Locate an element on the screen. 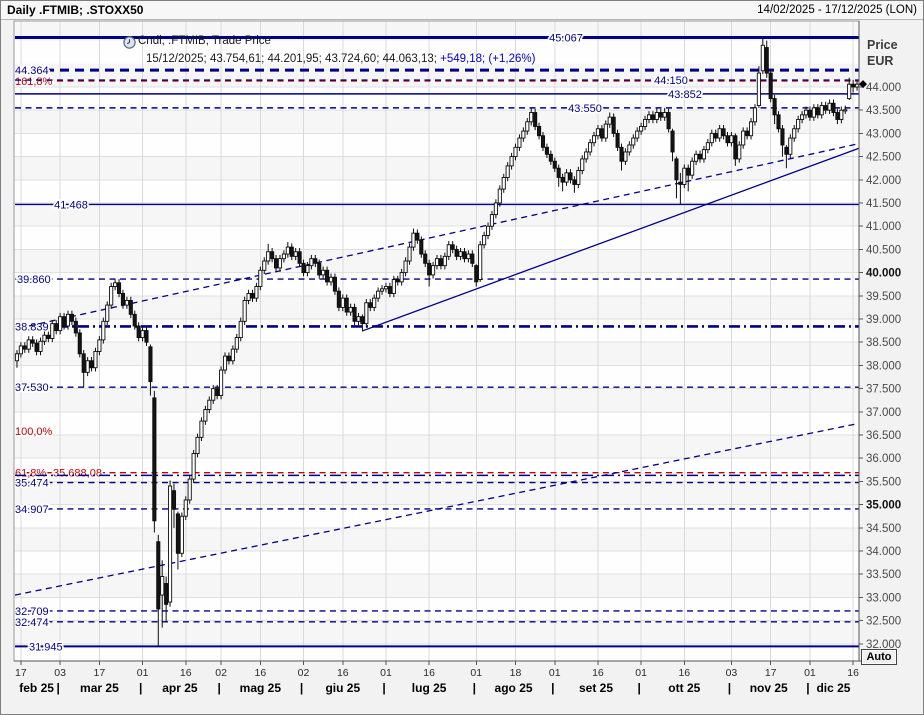 The height and width of the screenshot is (715, 924). chart-text: 37.530 is located at coordinates (32, 388).